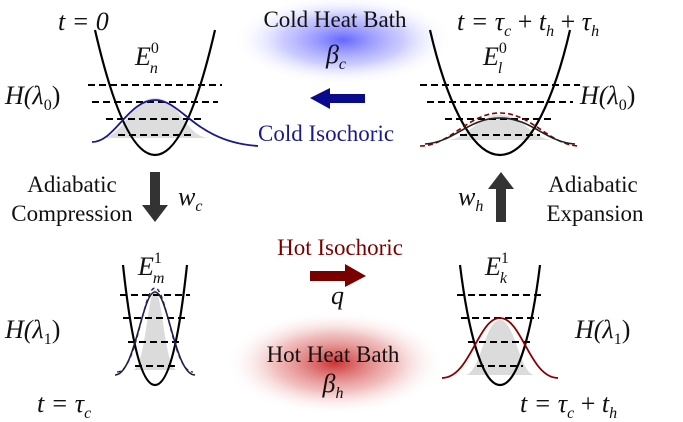 Image resolution: width=683 pixels, height=422 pixels. I want to click on work-hot-label: wh, so click(470, 198).